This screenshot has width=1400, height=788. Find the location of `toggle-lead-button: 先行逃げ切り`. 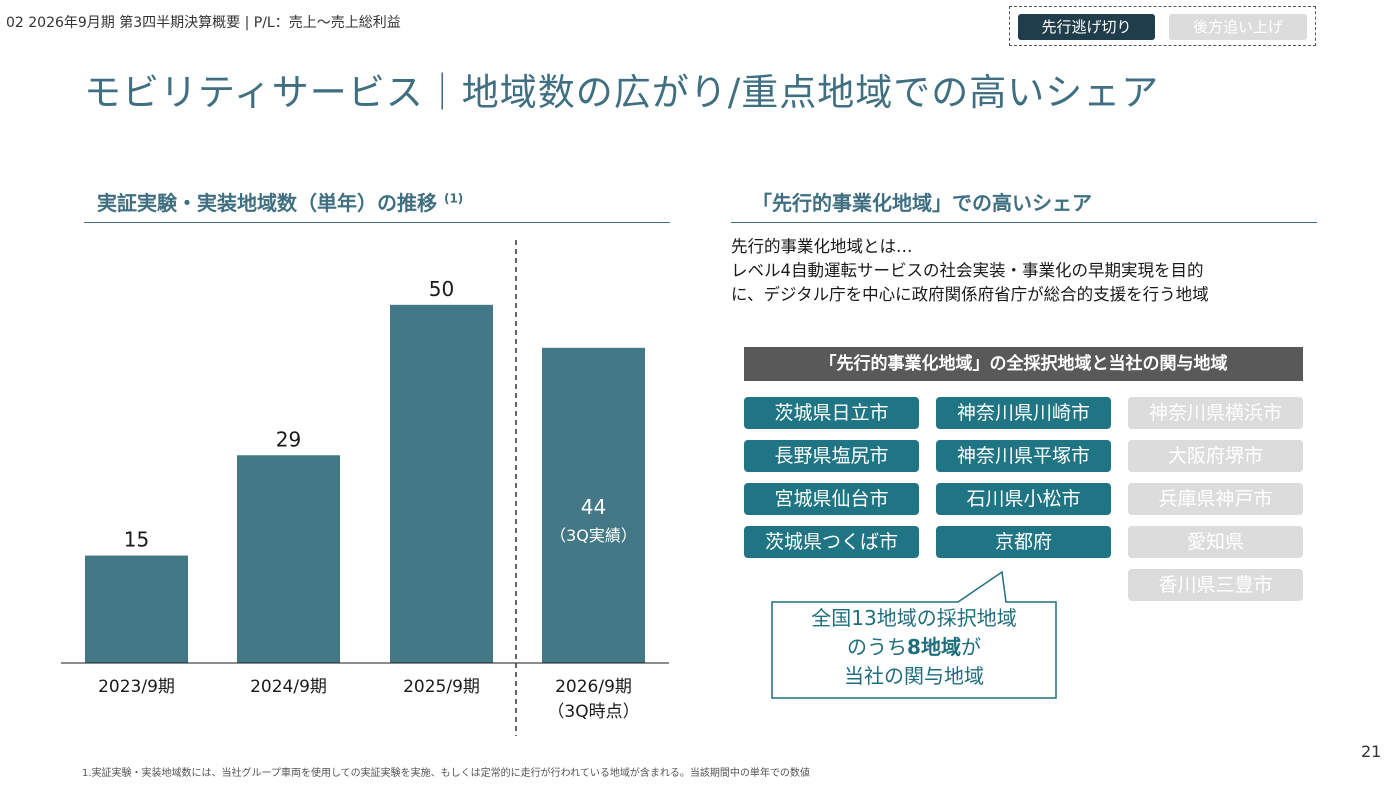

toggle-lead-button: 先行逃げ切り is located at coordinates (1086, 27).